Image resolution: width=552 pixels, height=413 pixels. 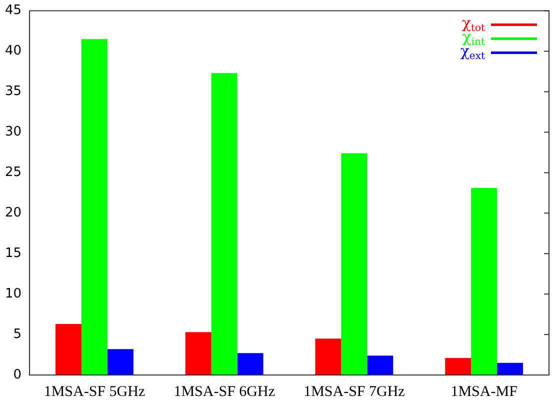 What do you see at coordinates (13, 92) in the screenshot?
I see `y-tick-label: 35` at bounding box center [13, 92].